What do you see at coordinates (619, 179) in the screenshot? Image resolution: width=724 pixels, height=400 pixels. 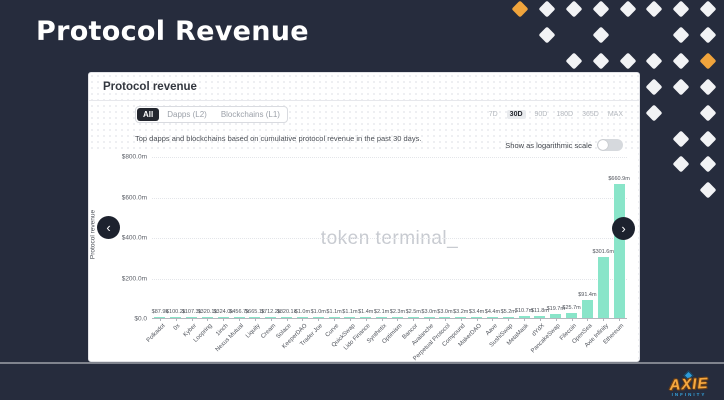 I see `bar-value-label: $660.9m` at bounding box center [619, 179].